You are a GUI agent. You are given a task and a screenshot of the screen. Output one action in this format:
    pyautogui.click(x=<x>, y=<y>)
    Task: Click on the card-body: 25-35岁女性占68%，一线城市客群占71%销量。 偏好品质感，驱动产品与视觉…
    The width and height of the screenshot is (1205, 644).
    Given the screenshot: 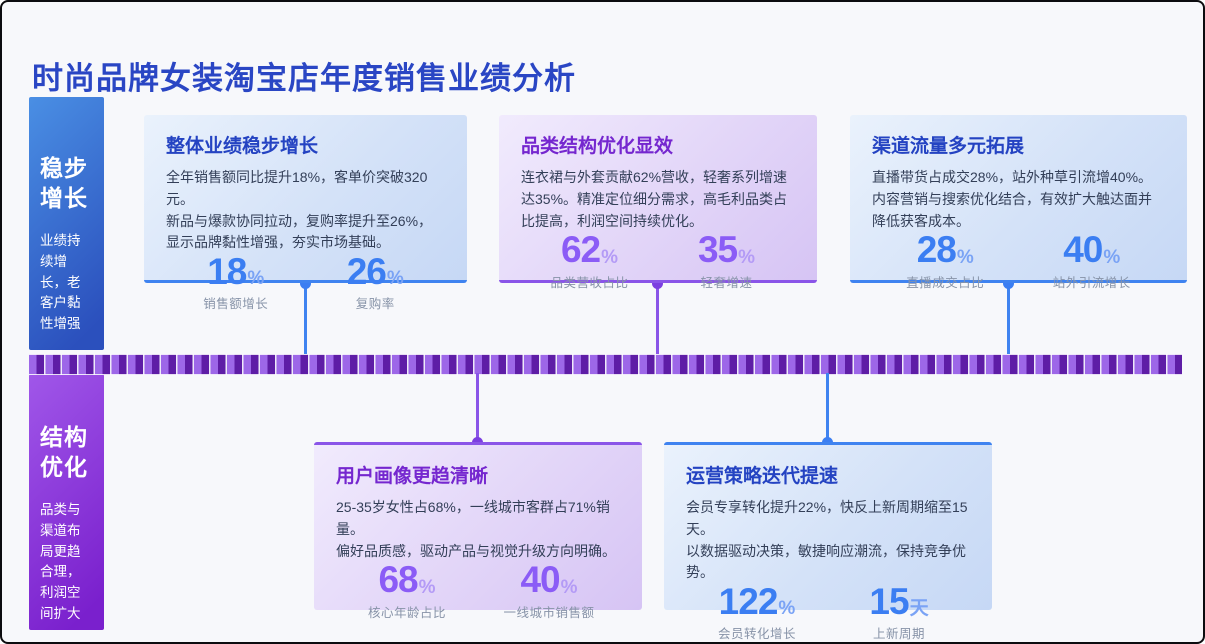 What is the action you would take?
    pyautogui.click(x=476, y=529)
    